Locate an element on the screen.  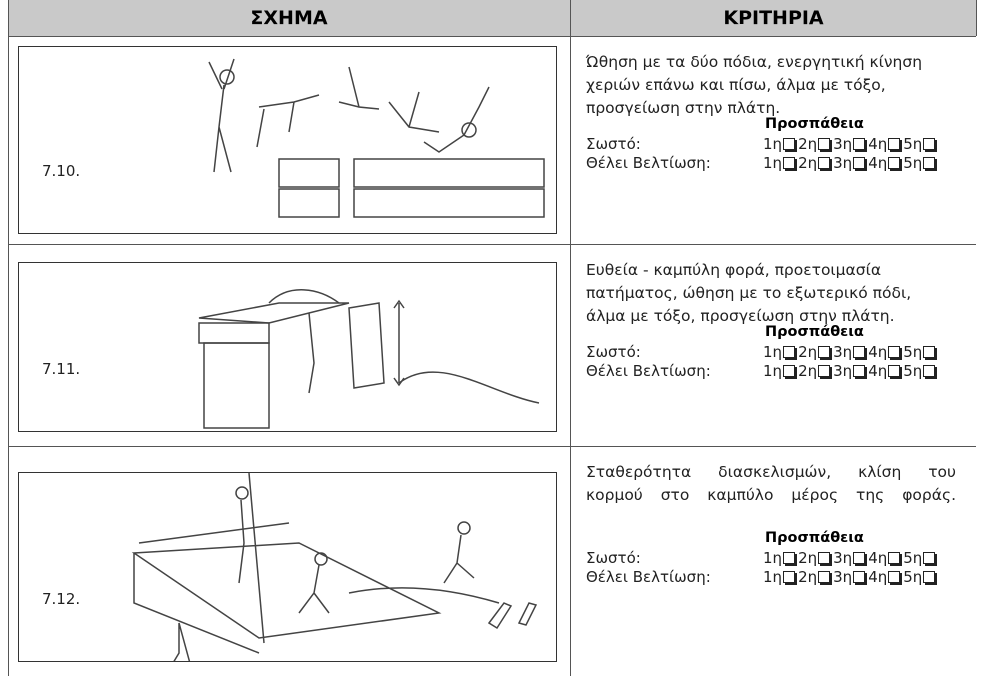
figure-label: 7.11. is located at coordinates (61, 369).